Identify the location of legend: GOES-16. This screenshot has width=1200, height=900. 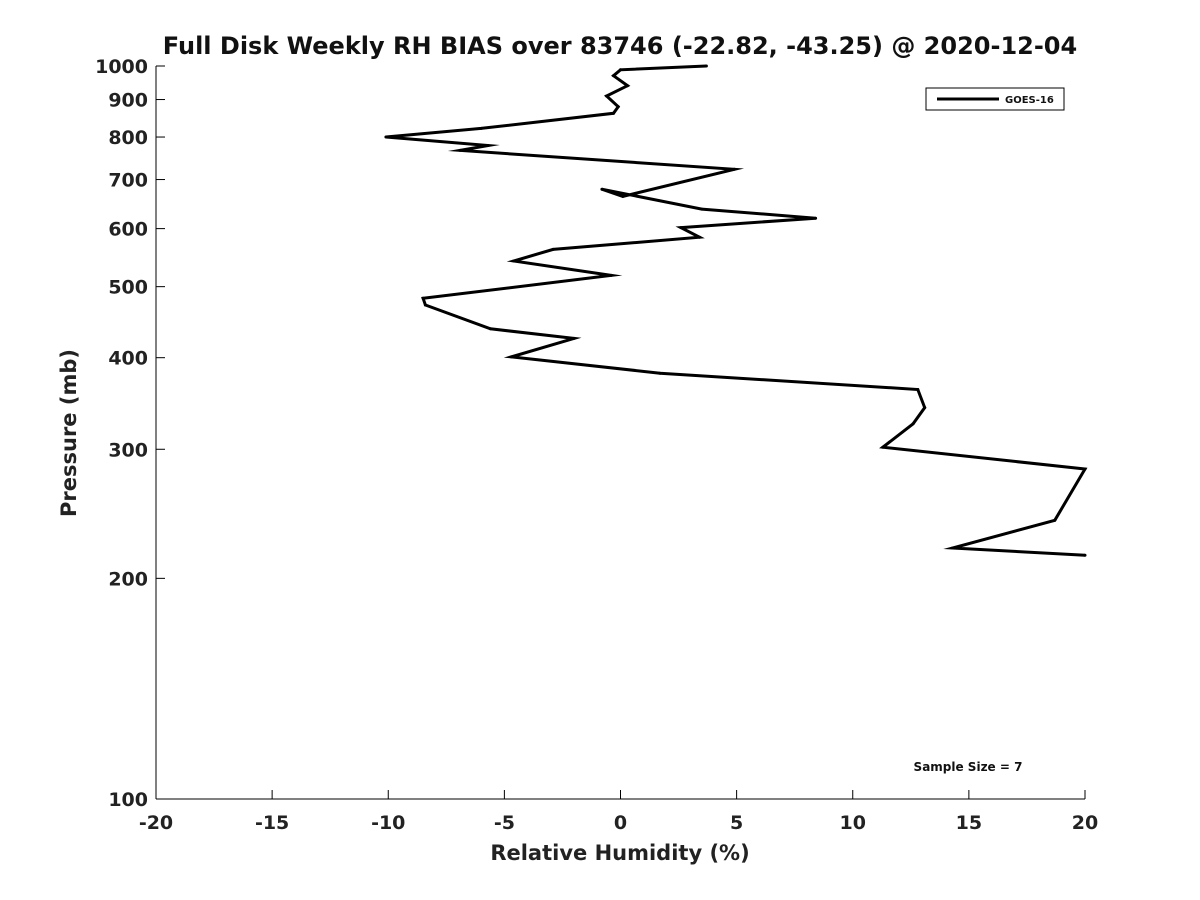
(995, 99).